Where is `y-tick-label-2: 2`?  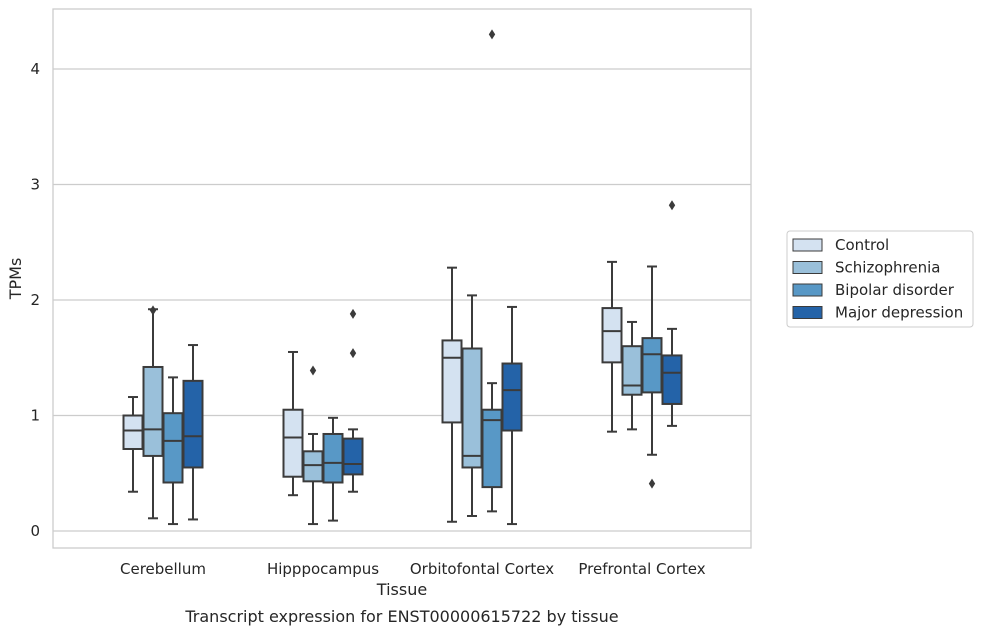 y-tick-label-2: 2 is located at coordinates (35, 300).